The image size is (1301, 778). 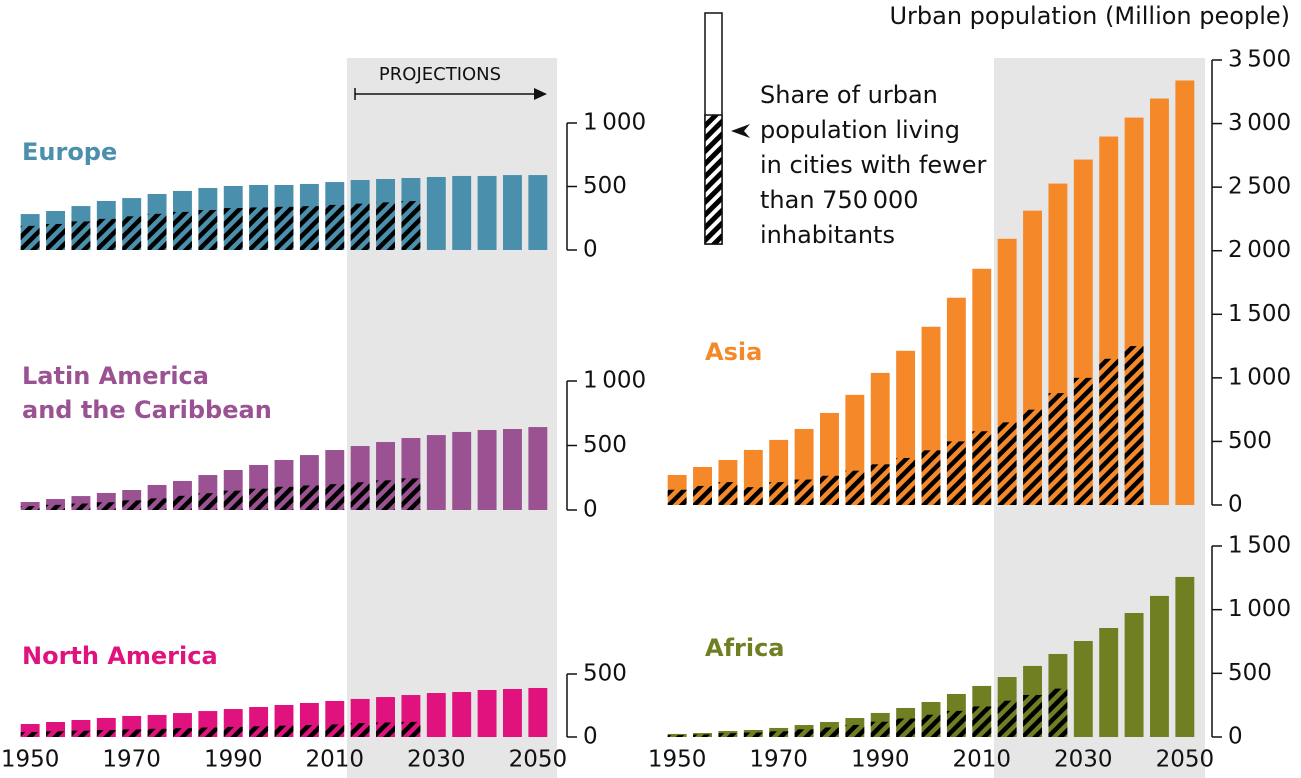 What do you see at coordinates (334, 760) in the screenshot?
I see `x-tick-label: 2010` at bounding box center [334, 760].